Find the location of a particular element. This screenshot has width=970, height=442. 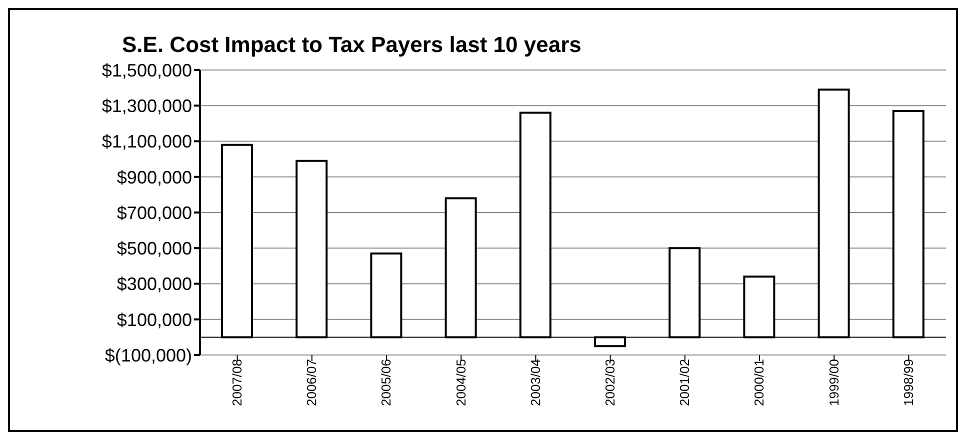

x-tick-label: 2007/08 is located at coordinates (237, 382).